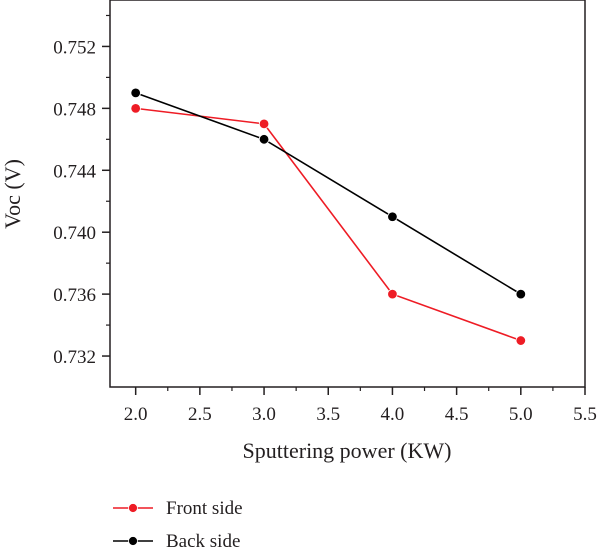 The height and width of the screenshot is (557, 600). Describe the element at coordinates (74, 171) in the screenshot. I see `y-tick-label: 0.744` at that location.